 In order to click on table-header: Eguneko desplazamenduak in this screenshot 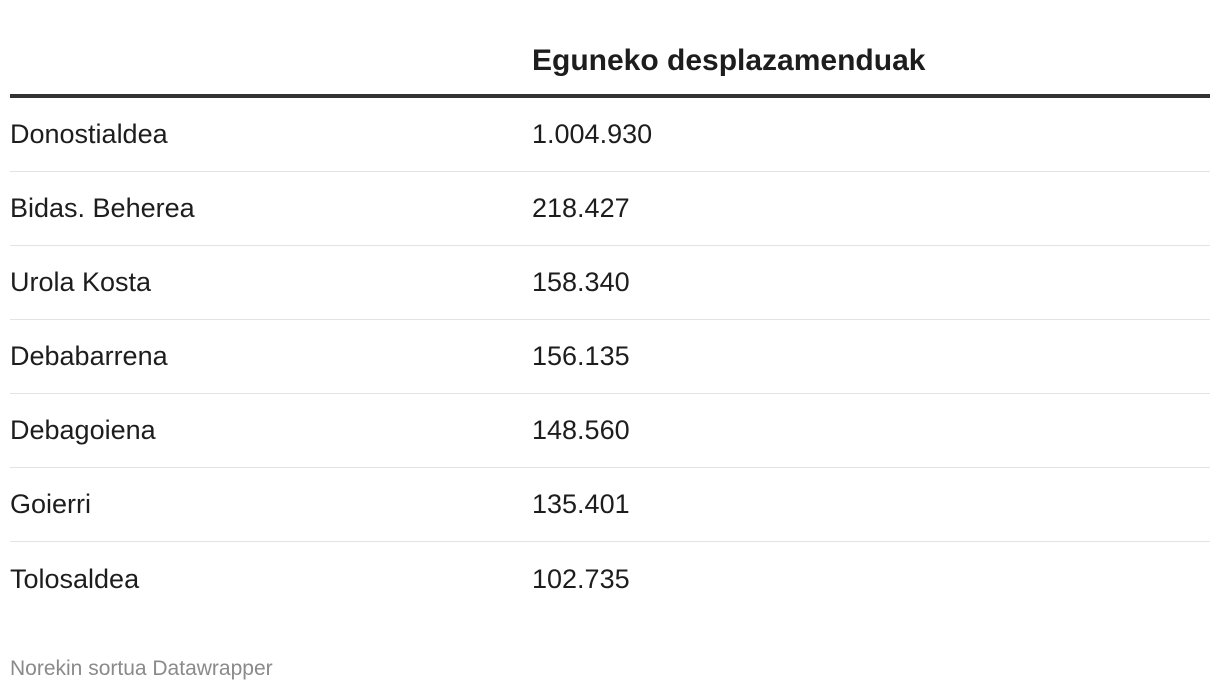, I will do `click(610, 62)`.